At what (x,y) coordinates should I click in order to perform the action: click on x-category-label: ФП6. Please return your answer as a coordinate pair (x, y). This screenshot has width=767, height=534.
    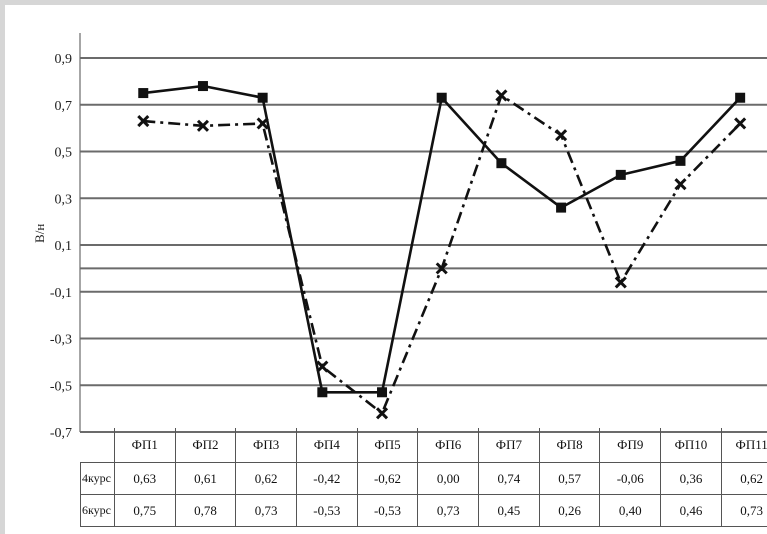
    Looking at the image, I should click on (448, 445).